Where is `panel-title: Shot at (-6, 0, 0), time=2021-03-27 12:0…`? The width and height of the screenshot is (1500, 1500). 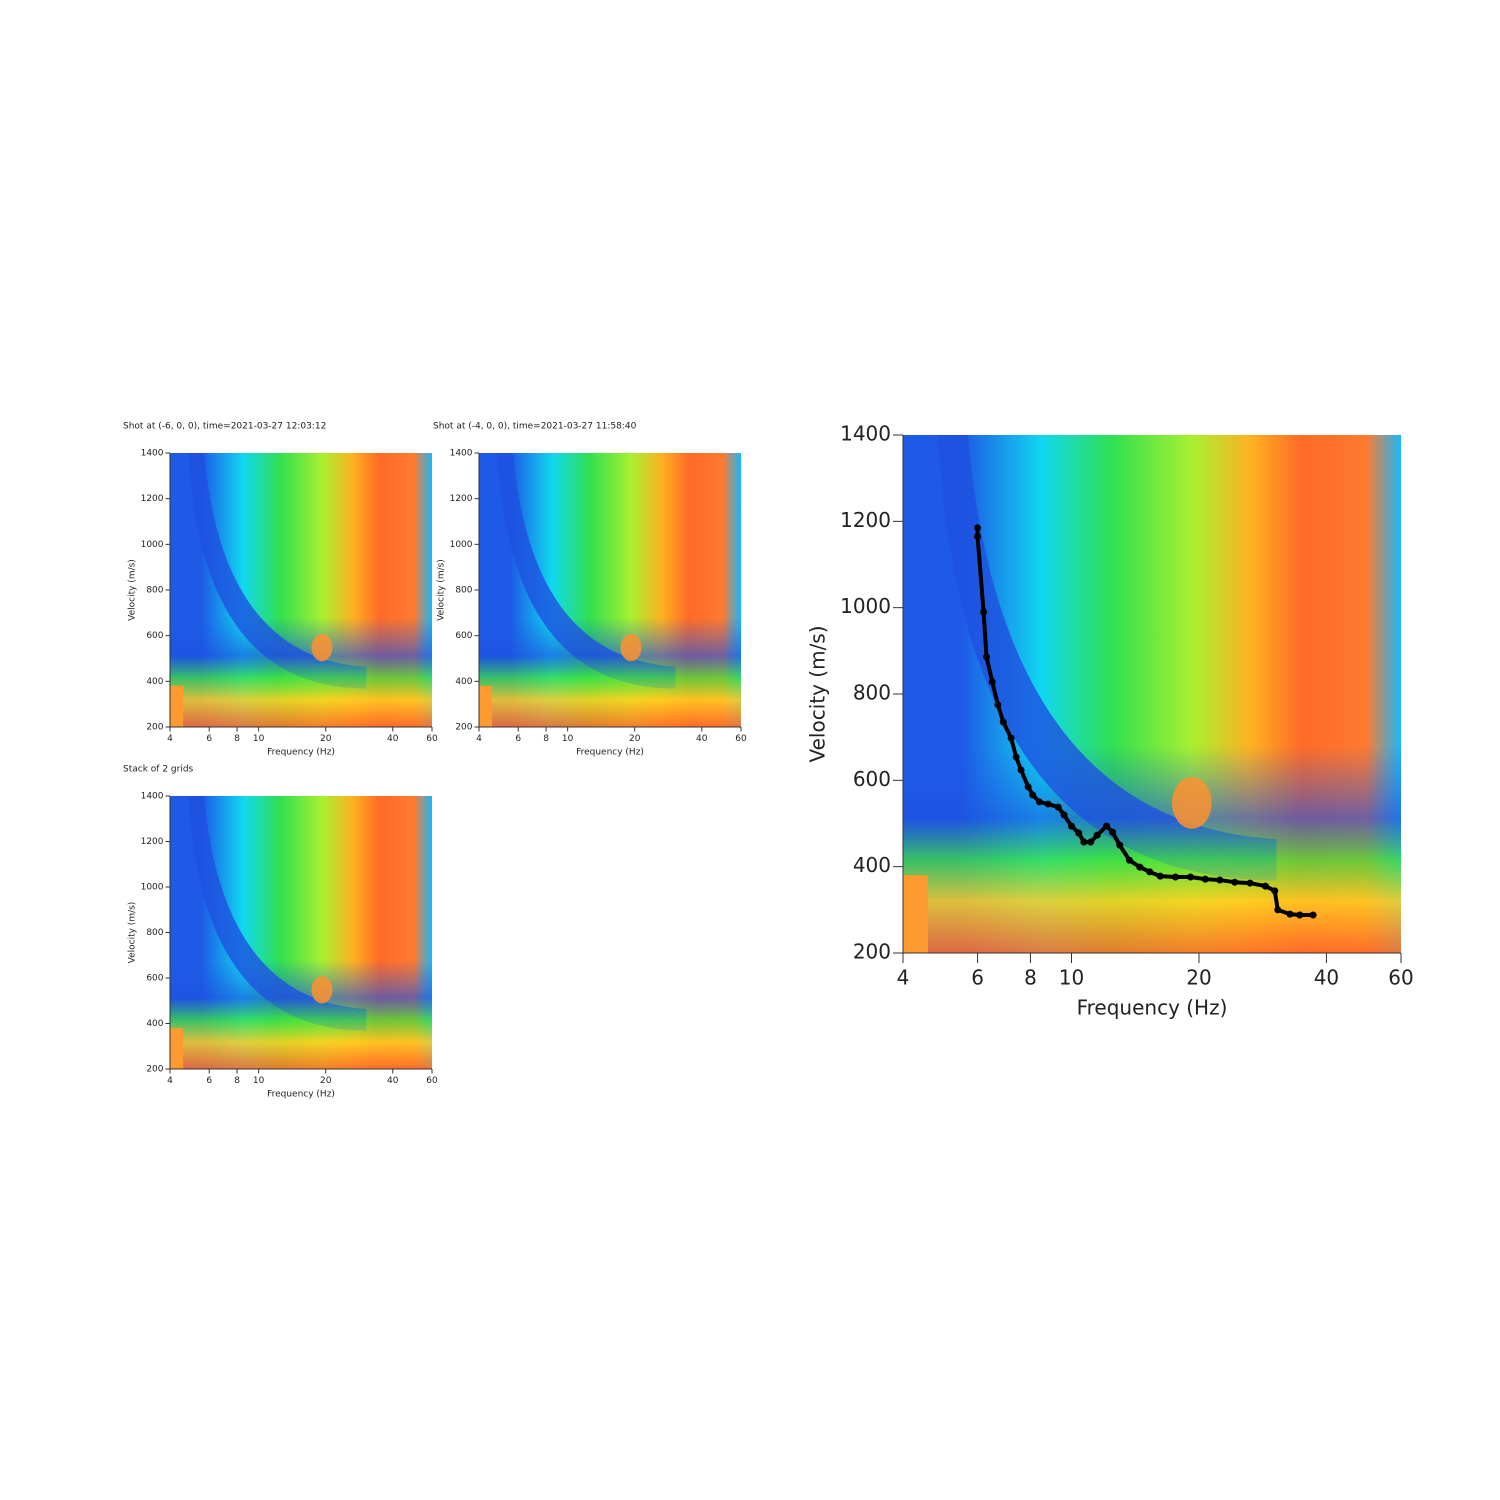 panel-title: Shot at (-6, 0, 0), time=2021-03-27 12:0… is located at coordinates (224, 427).